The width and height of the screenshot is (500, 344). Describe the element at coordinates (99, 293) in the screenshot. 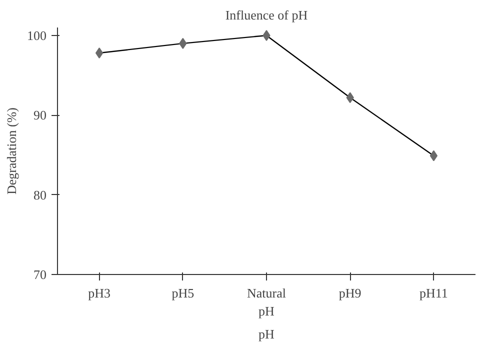

I see `x-tick-label: pH3` at that location.